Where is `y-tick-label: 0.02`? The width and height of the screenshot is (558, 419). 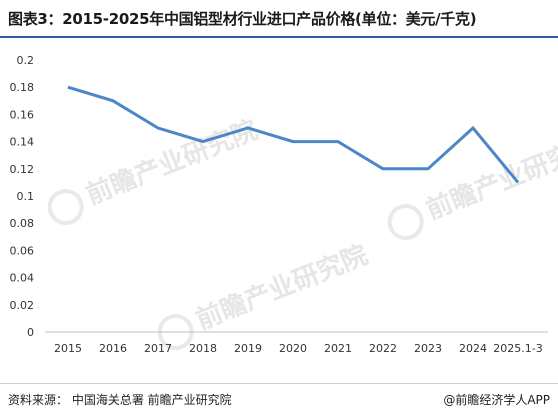
y-tick-label: 0.02 is located at coordinates (22, 305).